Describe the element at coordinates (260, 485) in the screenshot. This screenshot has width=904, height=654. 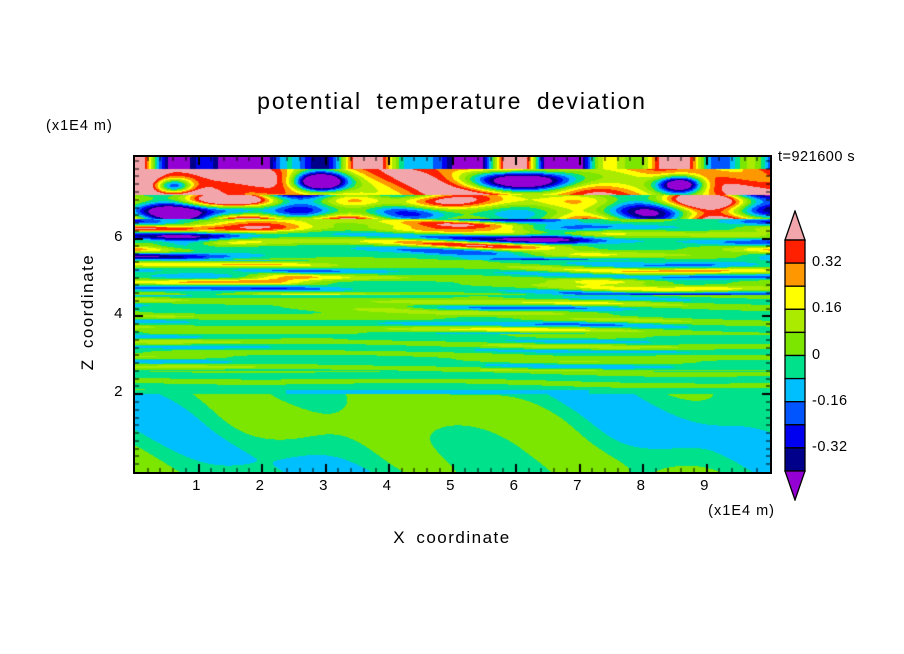
I see `x-tick-label: 2` at that location.